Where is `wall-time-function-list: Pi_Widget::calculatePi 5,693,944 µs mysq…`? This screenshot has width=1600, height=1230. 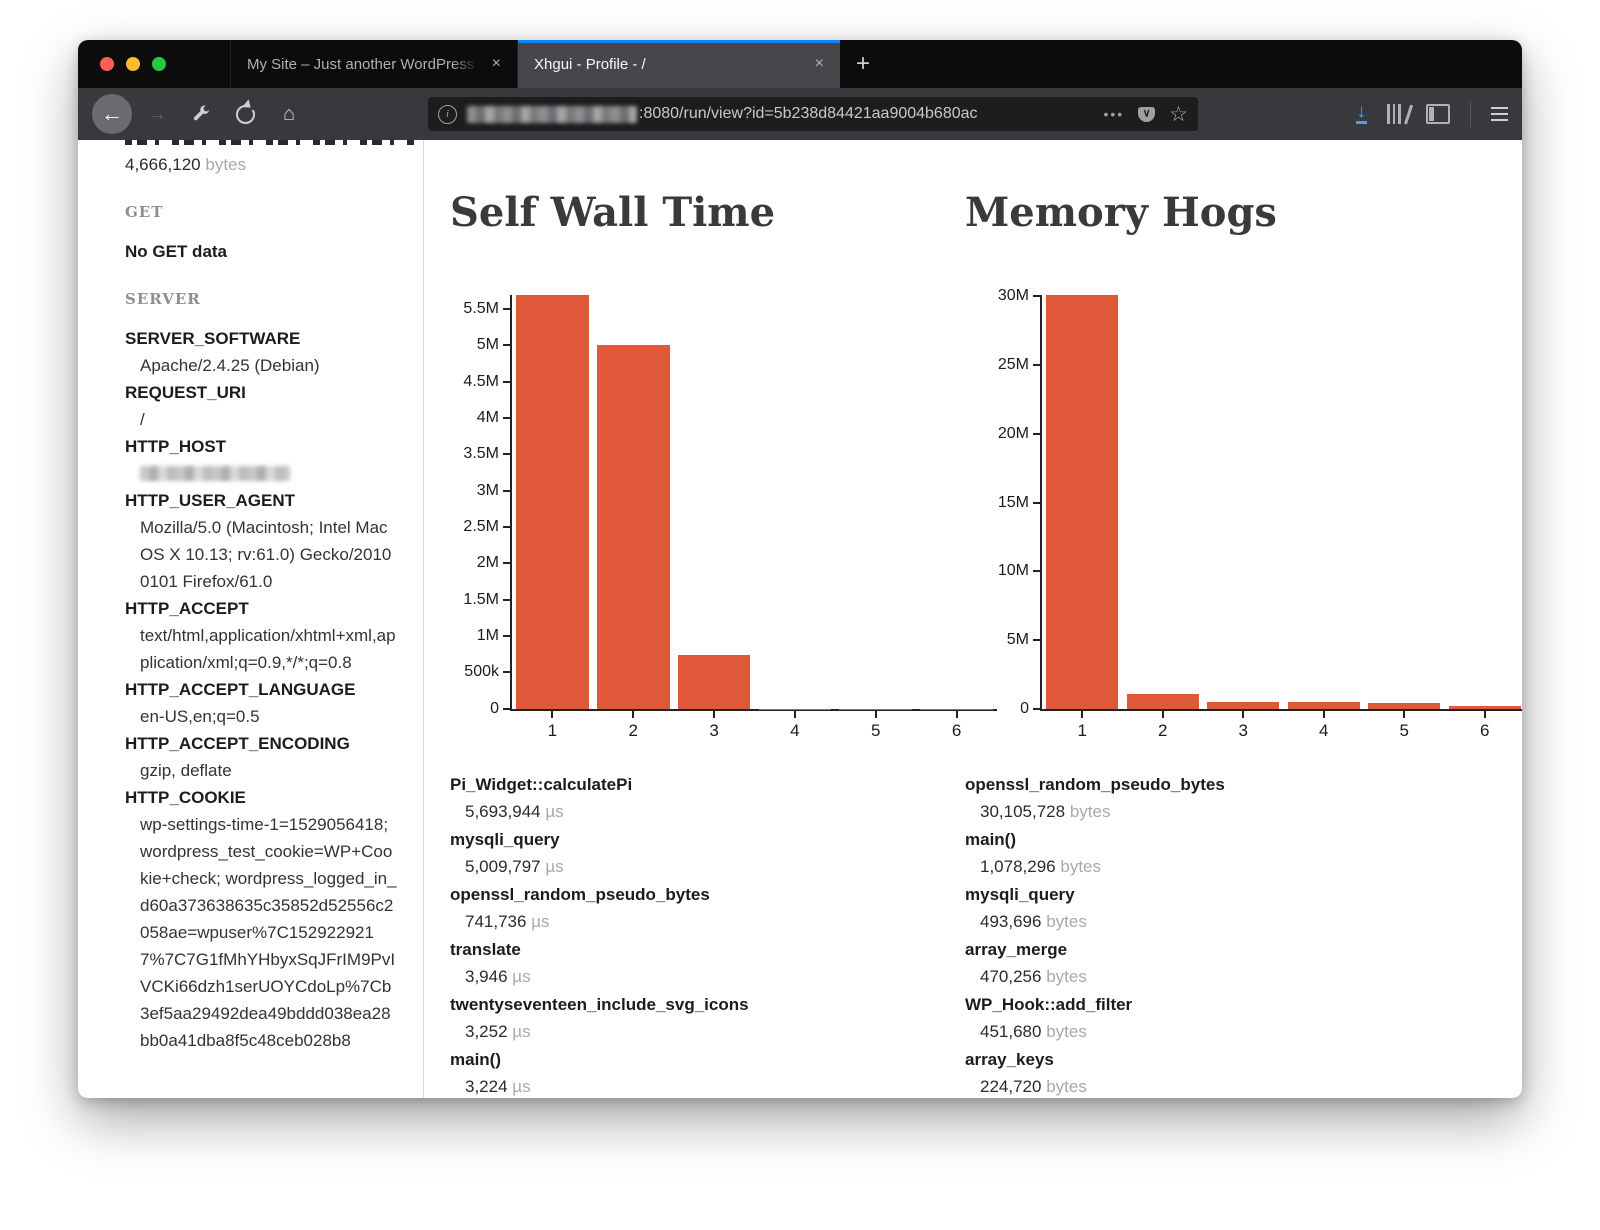 wall-time-function-list: Pi_Widget::calculatePi 5,693,944 µs mysq… is located at coordinates (707, 934).